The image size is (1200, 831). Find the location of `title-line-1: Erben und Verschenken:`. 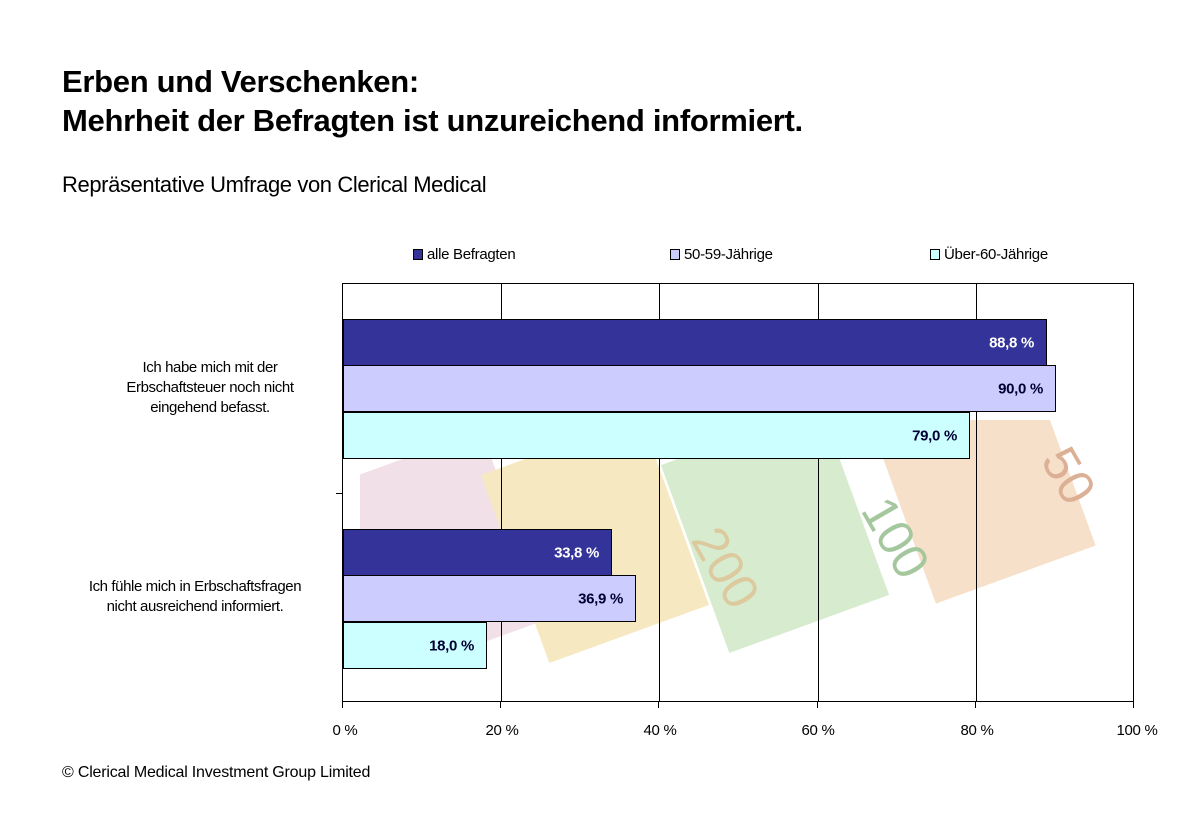

title-line-1: Erben und Verschenken: is located at coordinates (240, 81).